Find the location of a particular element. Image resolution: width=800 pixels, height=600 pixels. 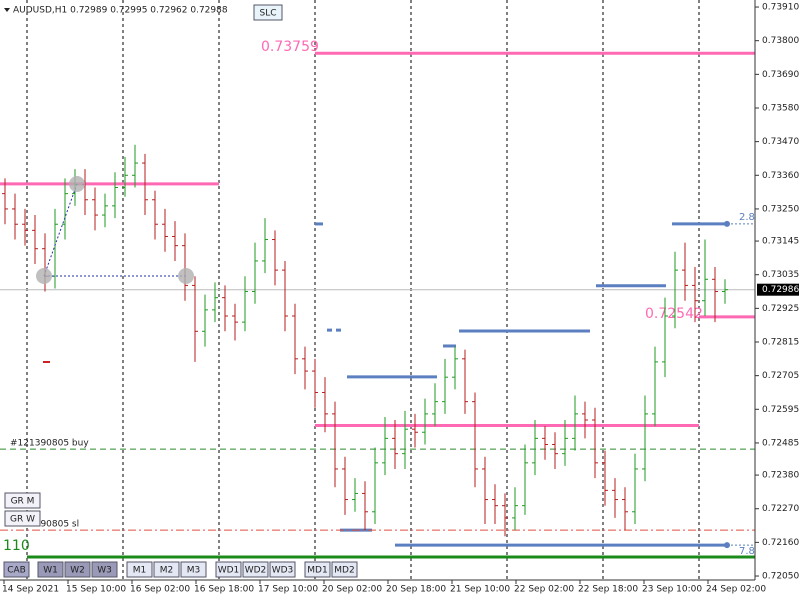

side-button-label: GR M is located at coordinates (23, 502).